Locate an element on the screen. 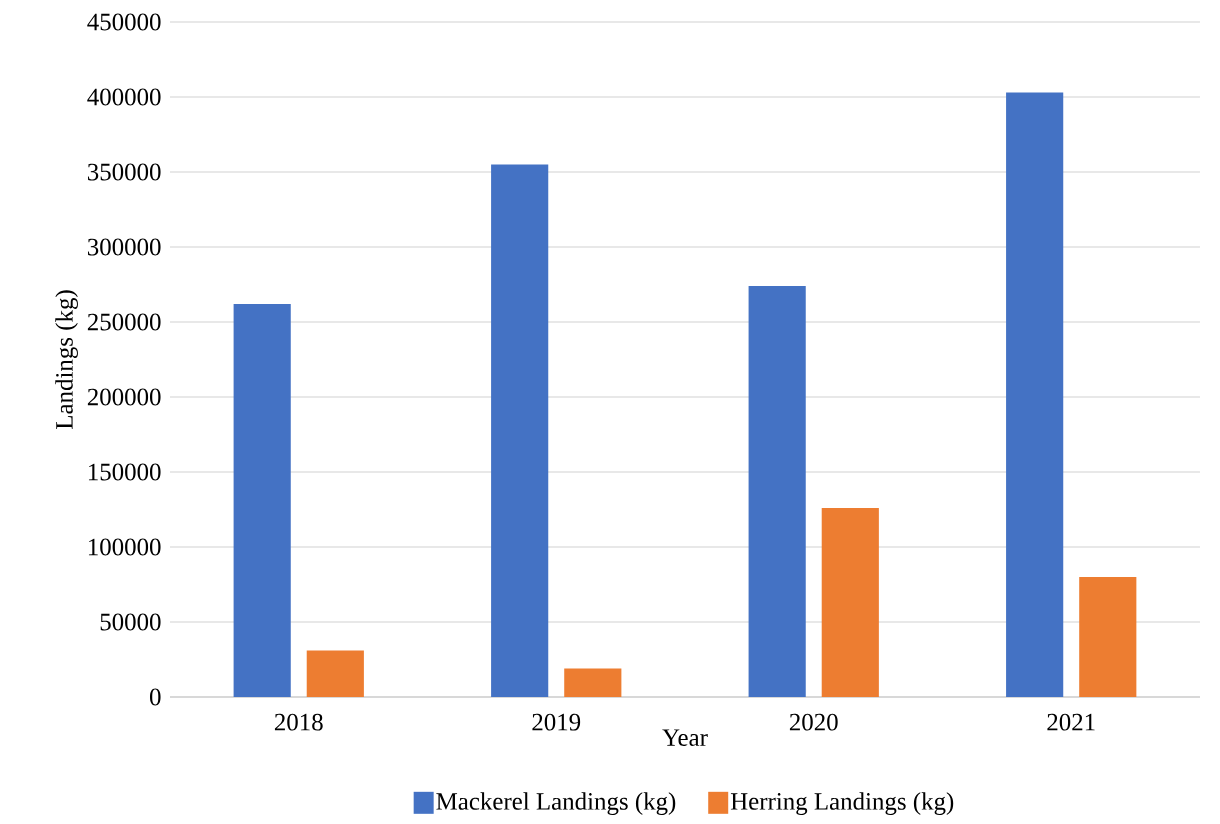  legend-label: Mackerel Landings (kg) is located at coordinates (556, 803).